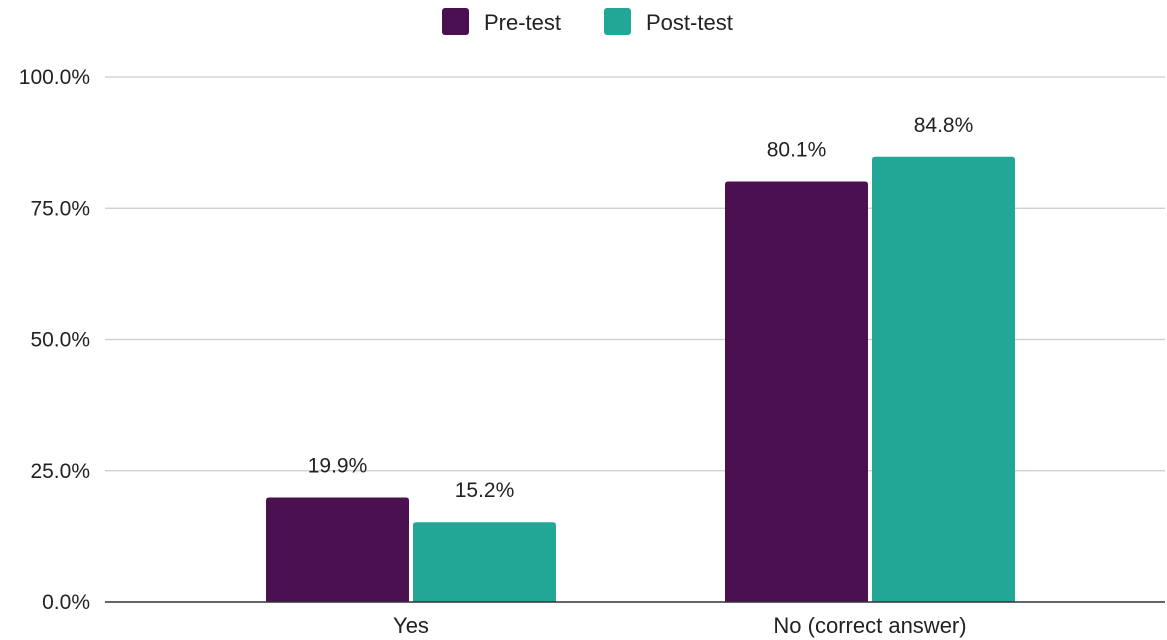 The height and width of the screenshot is (640, 1167). I want to click on y-tick-label: 75.0%, so click(60, 208).